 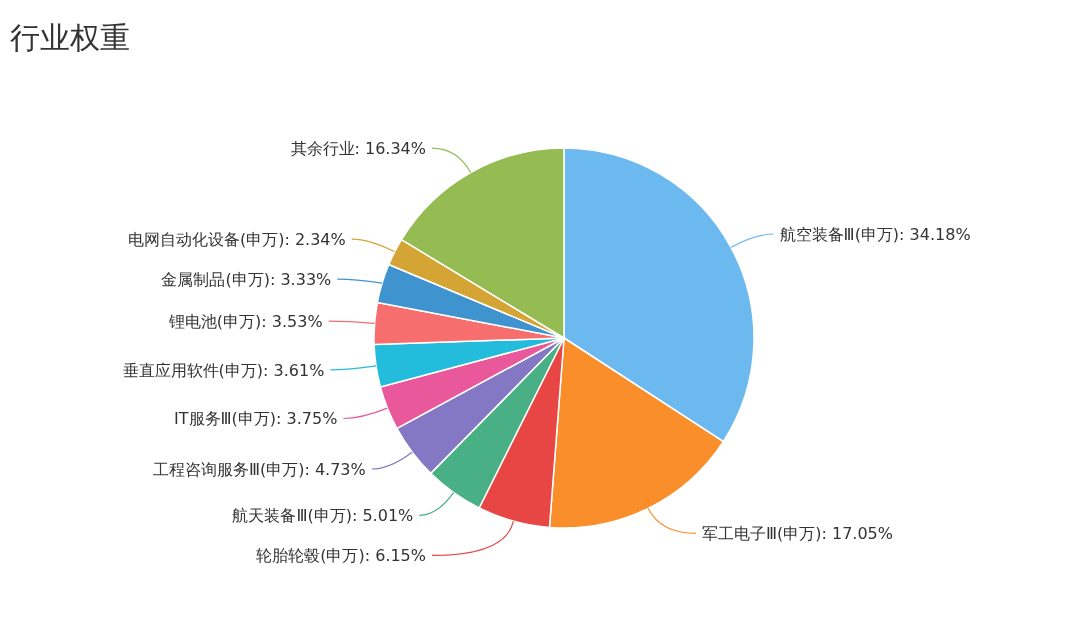 What do you see at coordinates (246, 280) in the screenshot?
I see `slice-label: 金属制品(申万): 3.33%` at bounding box center [246, 280].